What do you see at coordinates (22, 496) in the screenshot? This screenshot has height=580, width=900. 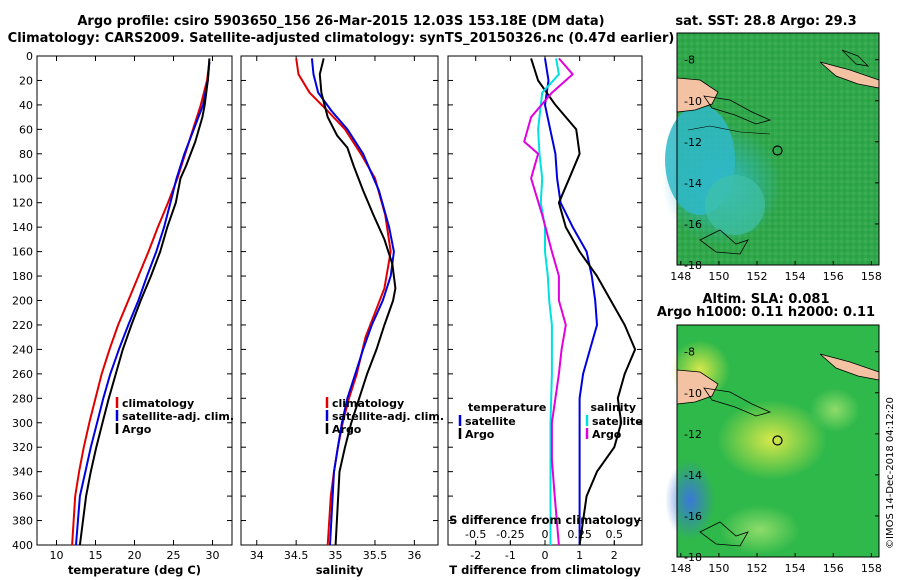 I see `y-tick-label: 360` at bounding box center [22, 496].